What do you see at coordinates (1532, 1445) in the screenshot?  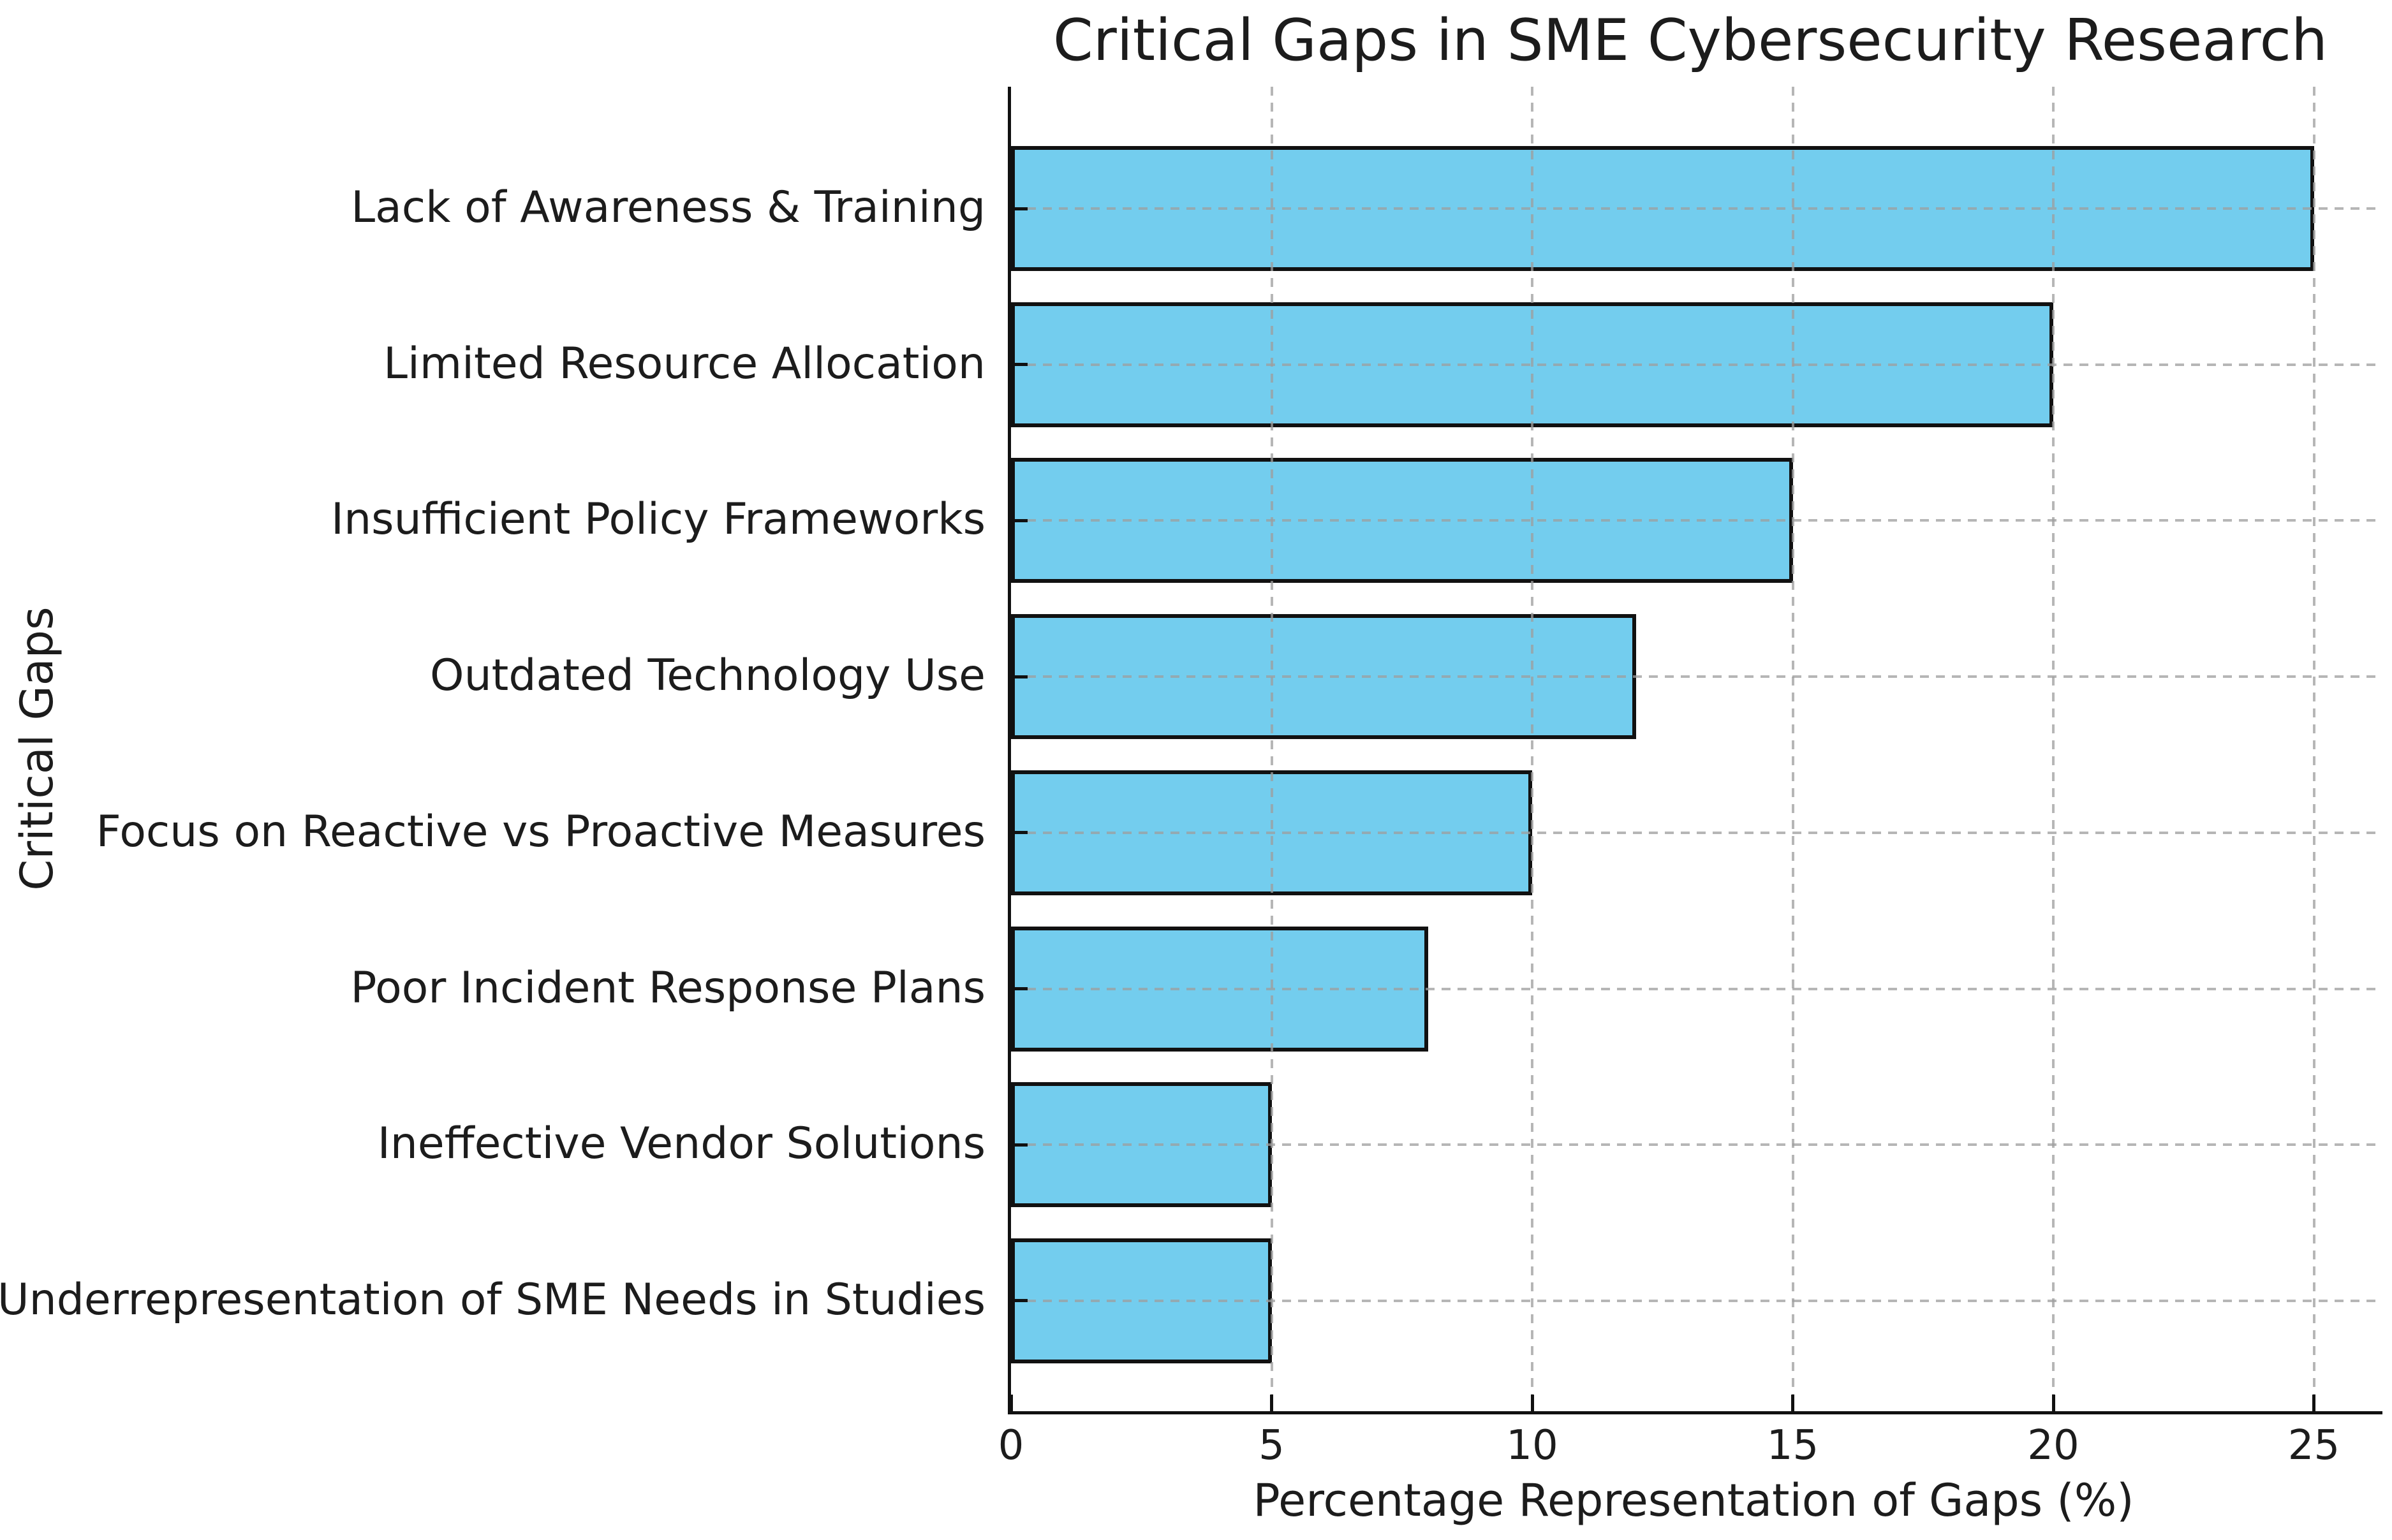 I see `x-tick-label-10: 10` at bounding box center [1532, 1445].